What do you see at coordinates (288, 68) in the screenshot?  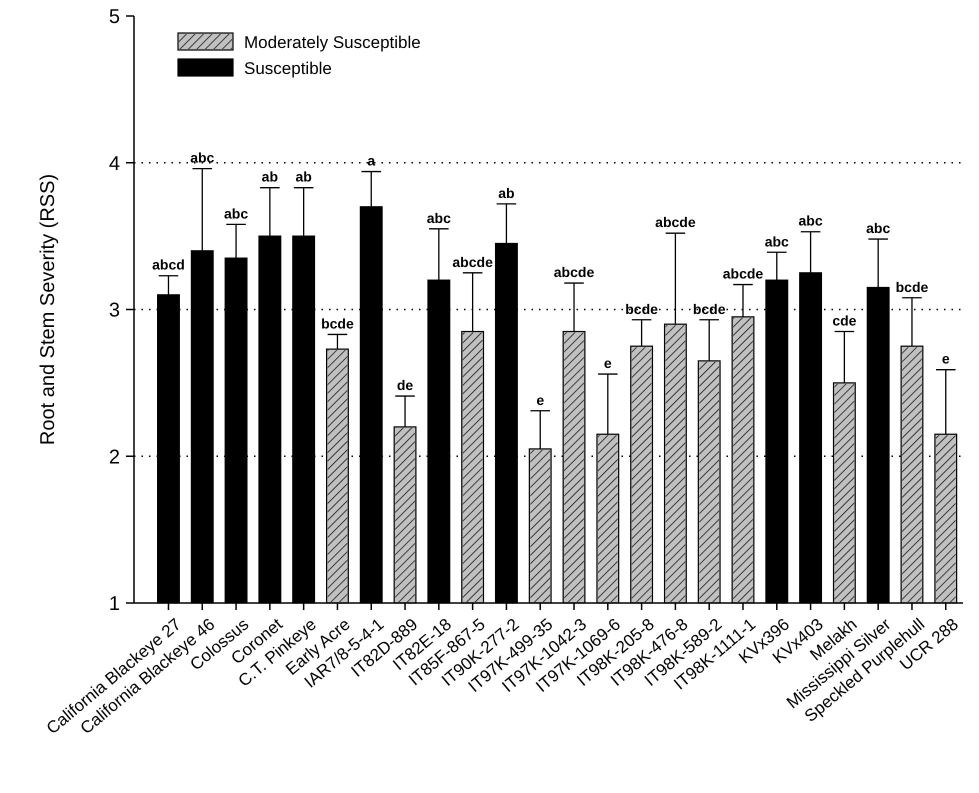 I see `legend-label: Susceptible` at bounding box center [288, 68].